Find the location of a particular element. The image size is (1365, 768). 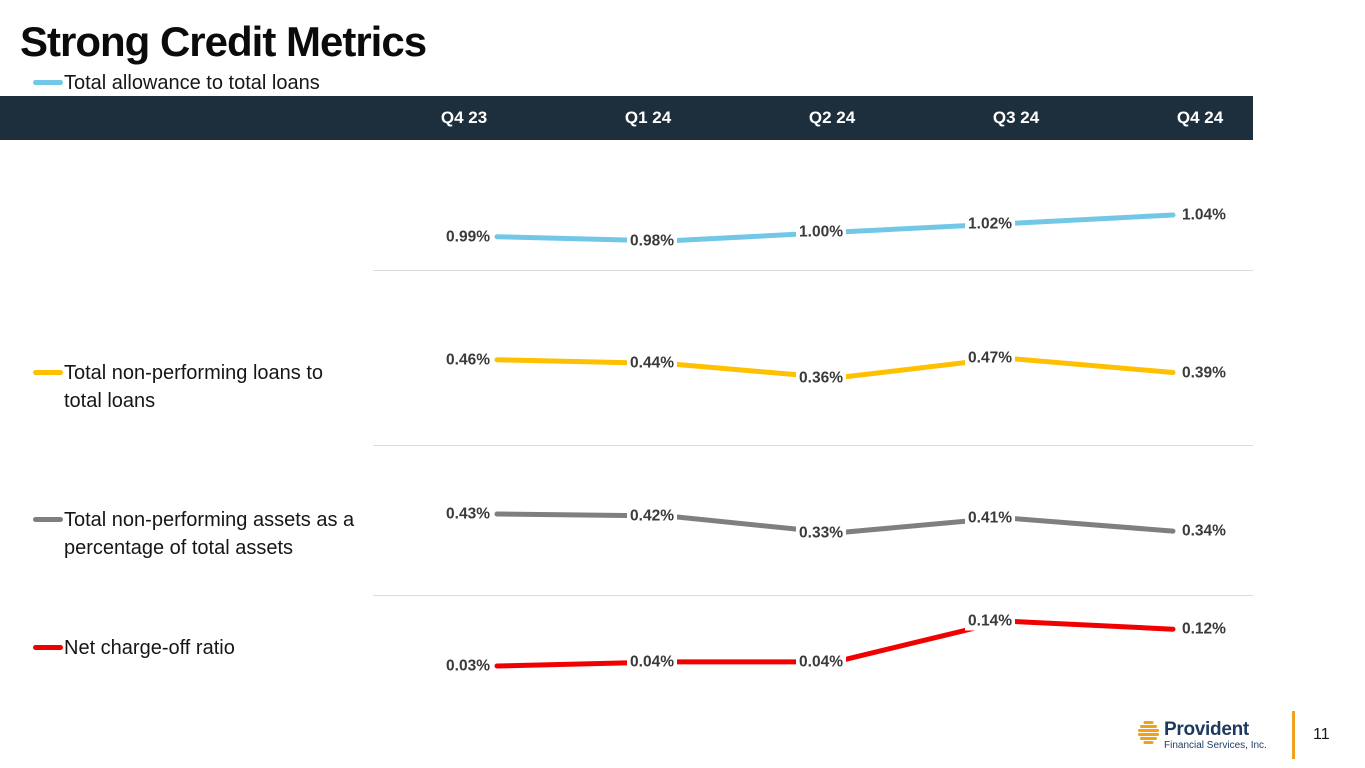

quarter-header-bar: Q4 23 Q1 24 Q2 24 Q3 24 Q4 24 is located at coordinates (626, 118).